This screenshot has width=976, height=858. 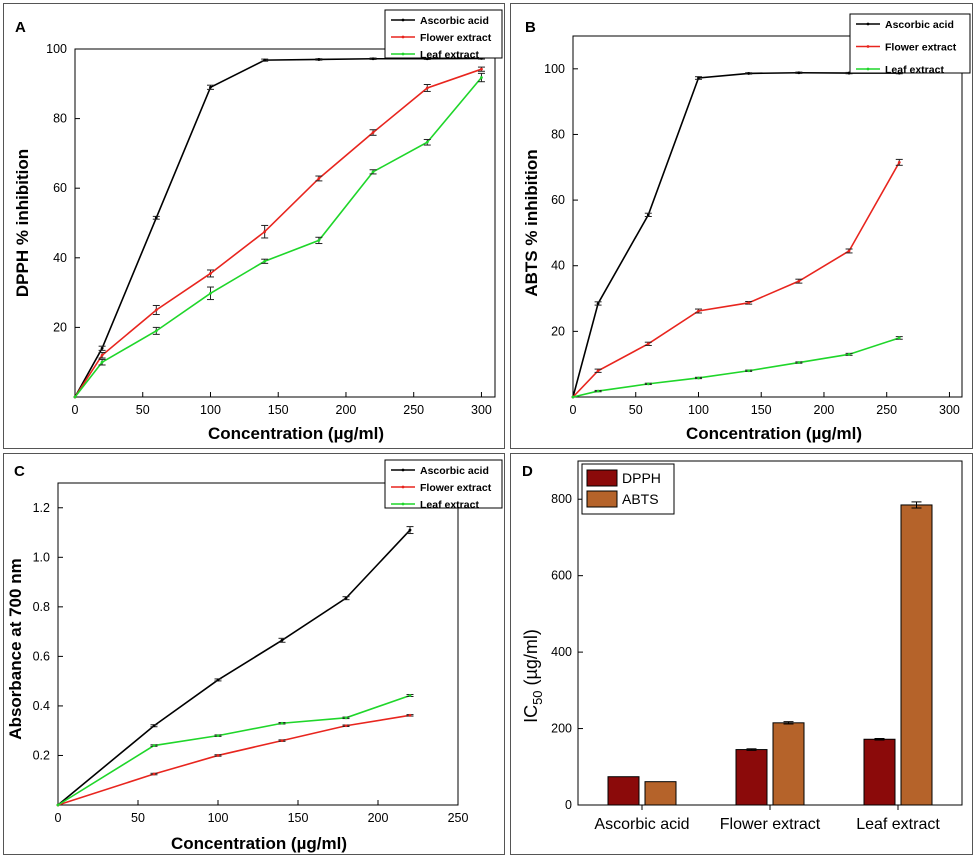 What do you see at coordinates (60, 188) in the screenshot?
I see `y-tick-label: 60` at bounding box center [60, 188].